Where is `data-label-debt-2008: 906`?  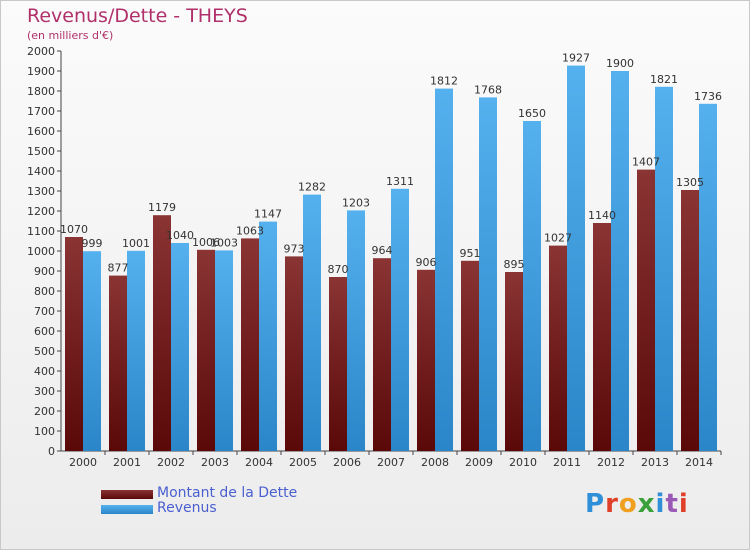 data-label-debt-2008: 906 is located at coordinates (426, 262).